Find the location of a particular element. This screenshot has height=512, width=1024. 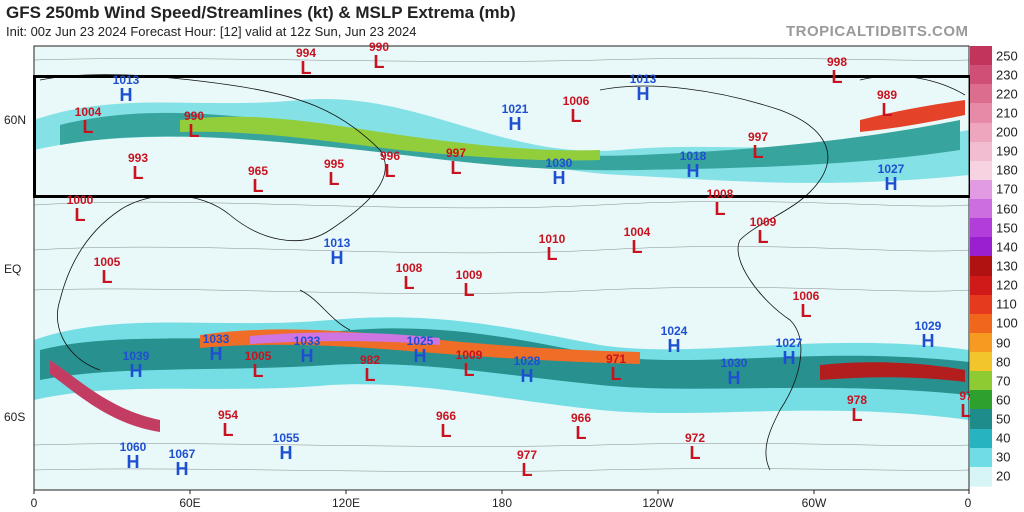

pressure-value: 972 is located at coordinates (695, 438).